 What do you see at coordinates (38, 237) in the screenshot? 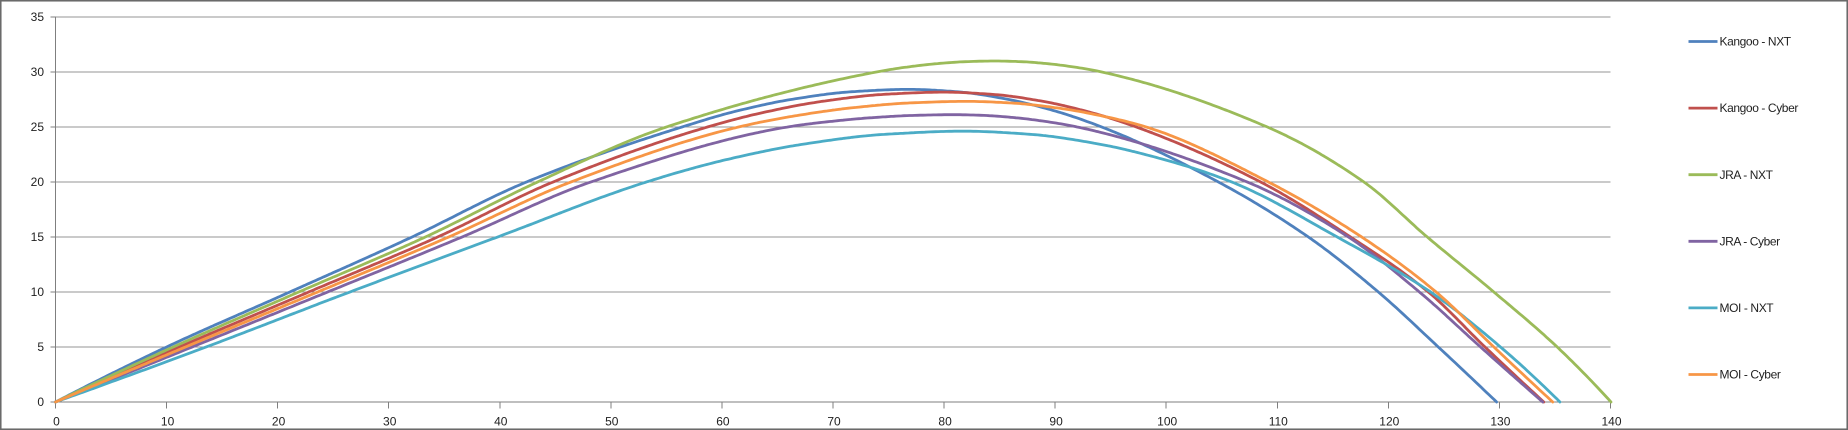
I see `svg-text: 15` at bounding box center [38, 237].